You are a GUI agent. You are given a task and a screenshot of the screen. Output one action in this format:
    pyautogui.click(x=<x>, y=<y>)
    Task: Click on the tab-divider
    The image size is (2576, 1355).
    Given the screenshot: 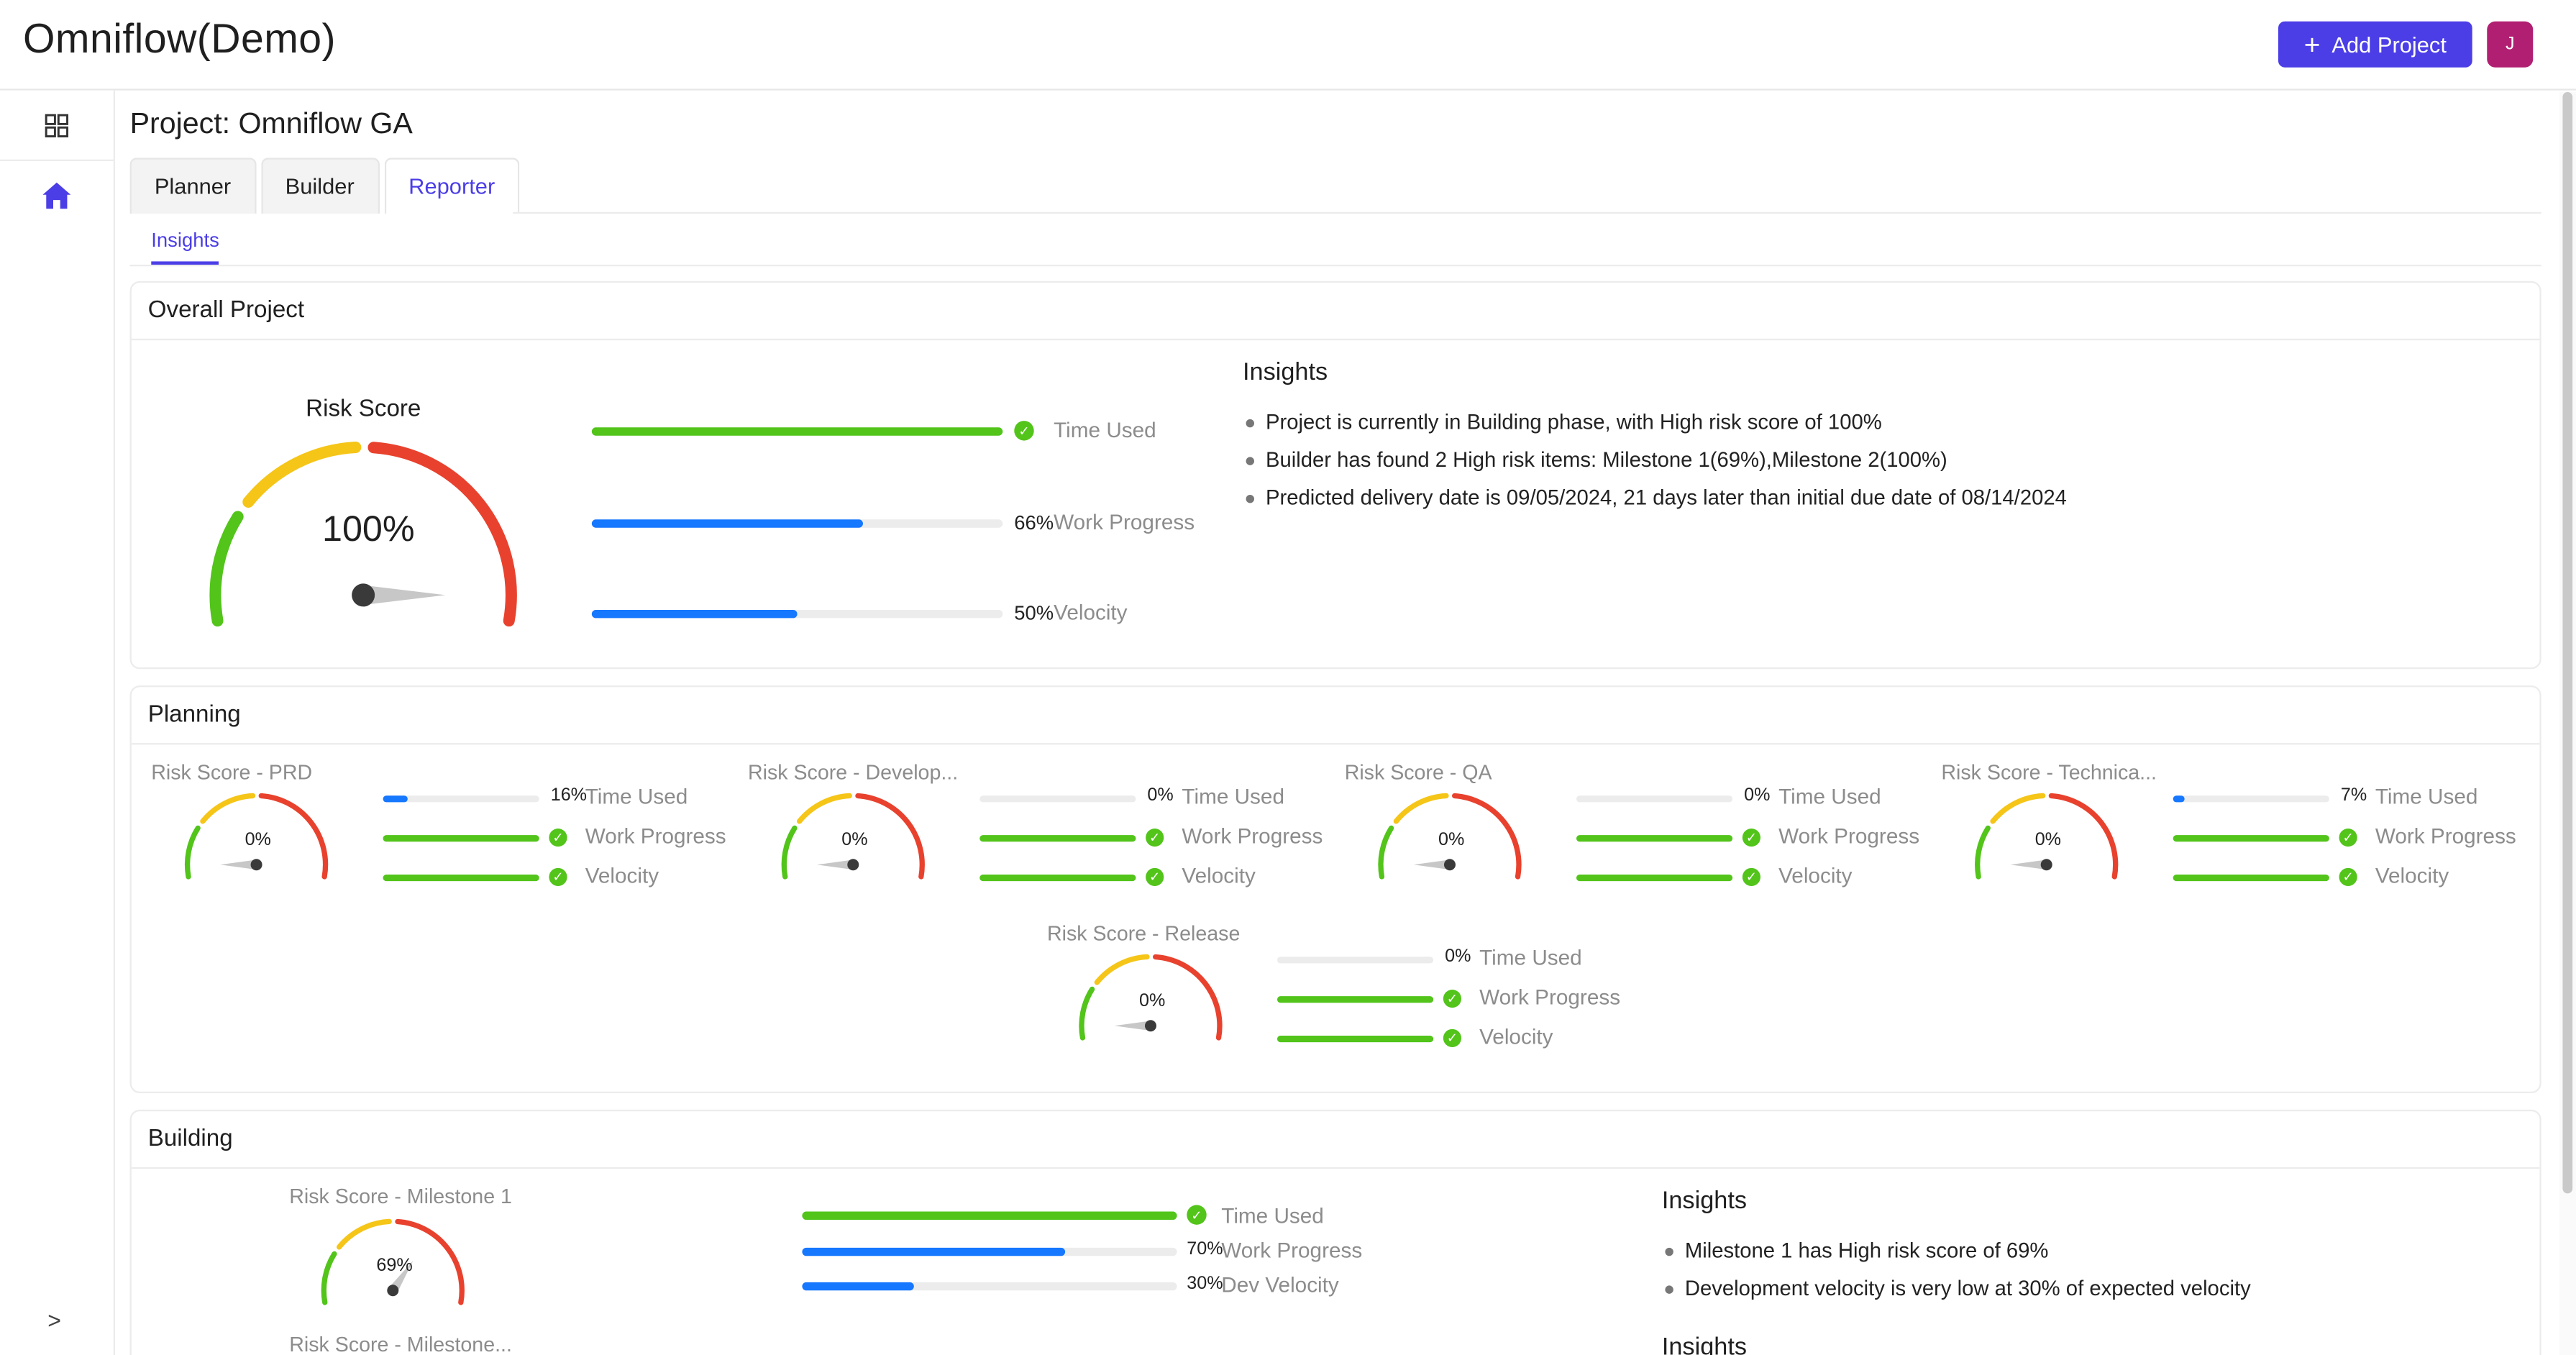 What is the action you would take?
    pyautogui.click(x=1527, y=213)
    